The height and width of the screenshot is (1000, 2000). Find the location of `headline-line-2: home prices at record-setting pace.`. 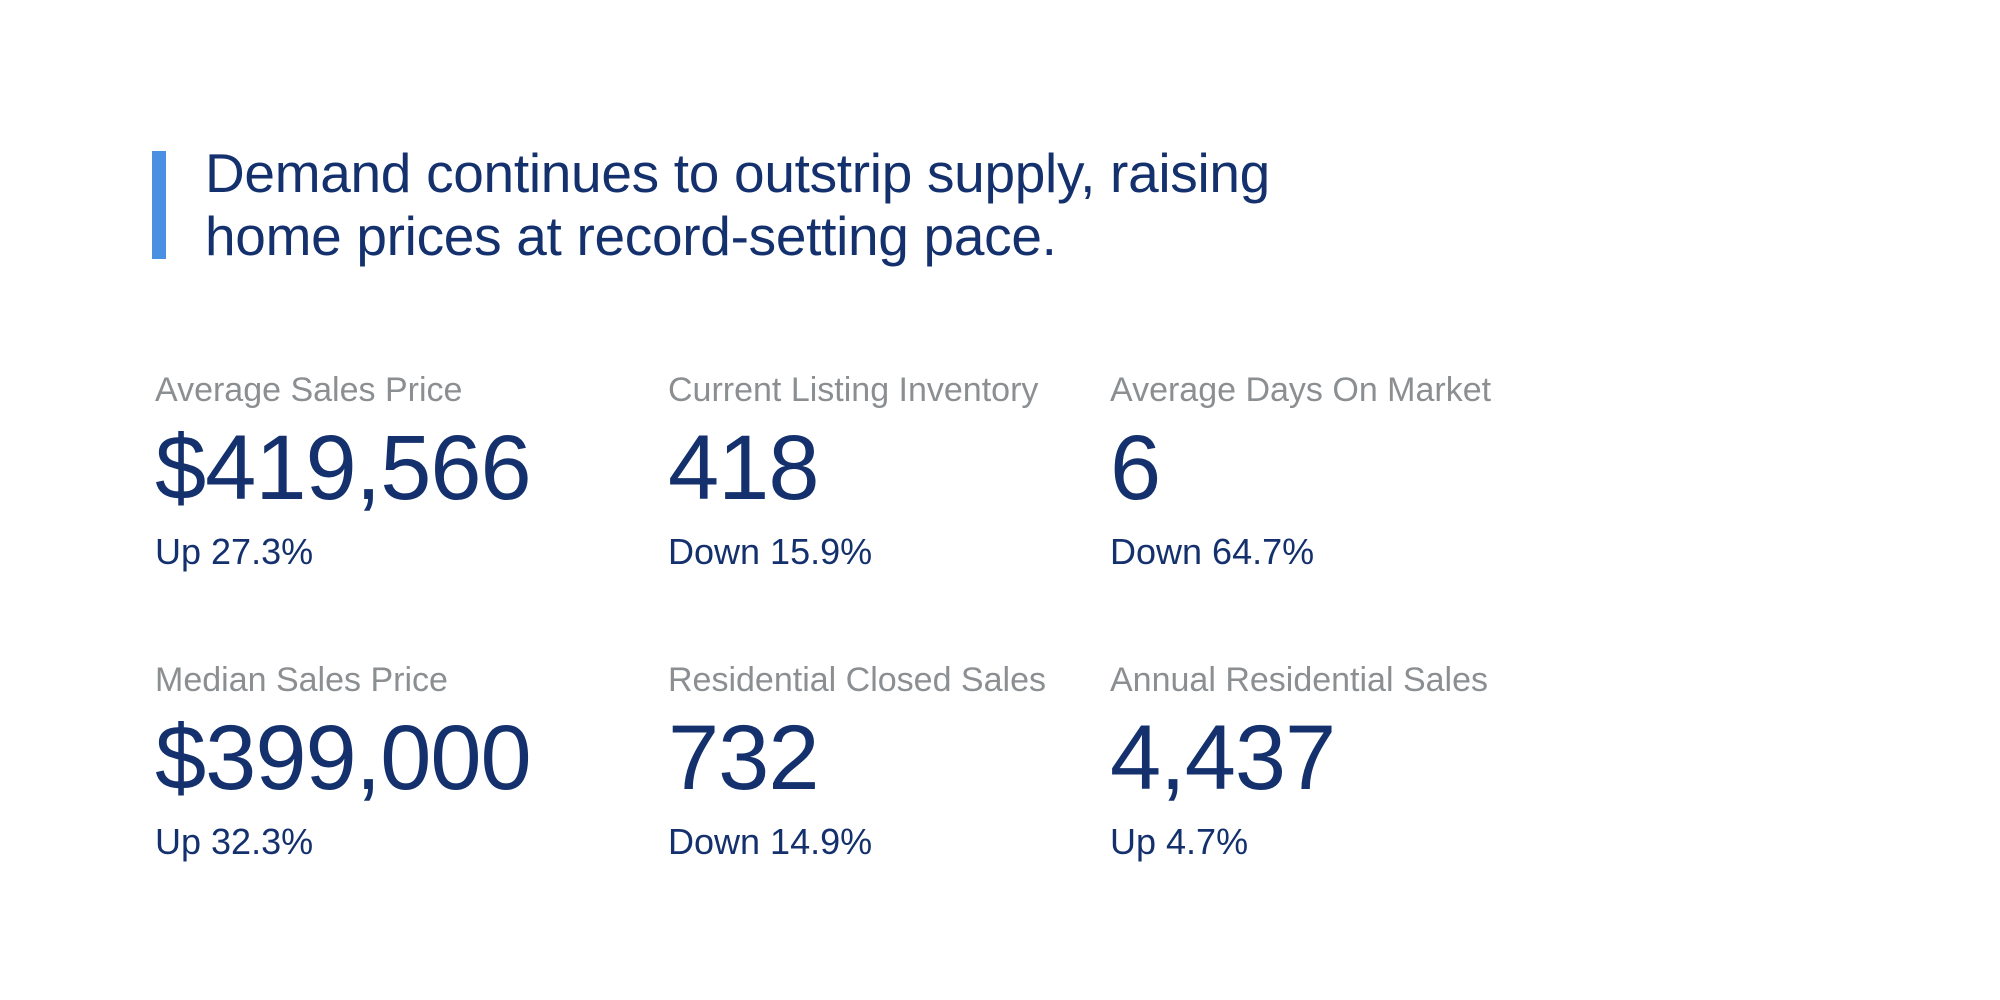

headline-line-2: home prices at record-setting pace. is located at coordinates (631, 236).